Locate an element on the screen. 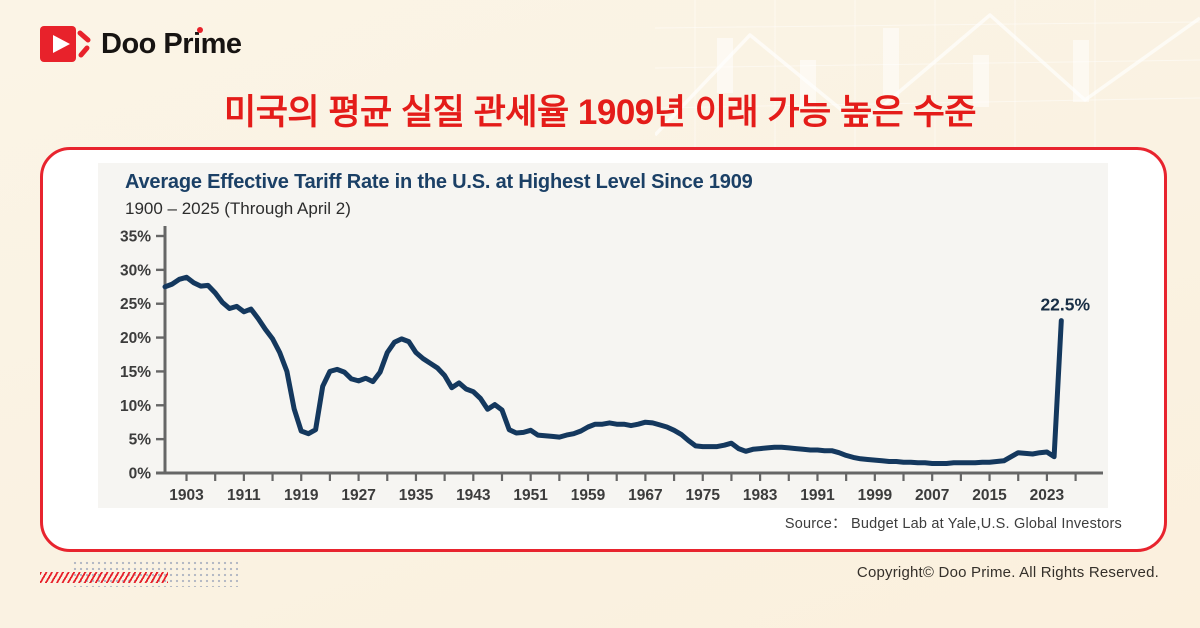  svg-text: 1919 is located at coordinates (301, 495).